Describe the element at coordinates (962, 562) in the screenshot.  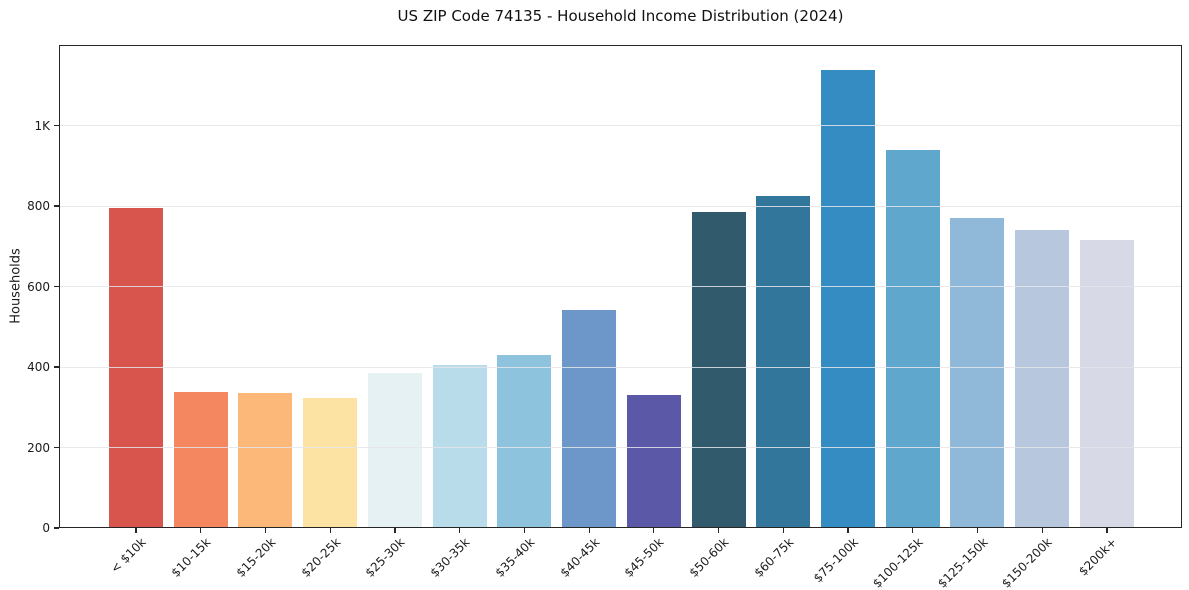
I see `x-tick-label-text: $125-150k` at that location.